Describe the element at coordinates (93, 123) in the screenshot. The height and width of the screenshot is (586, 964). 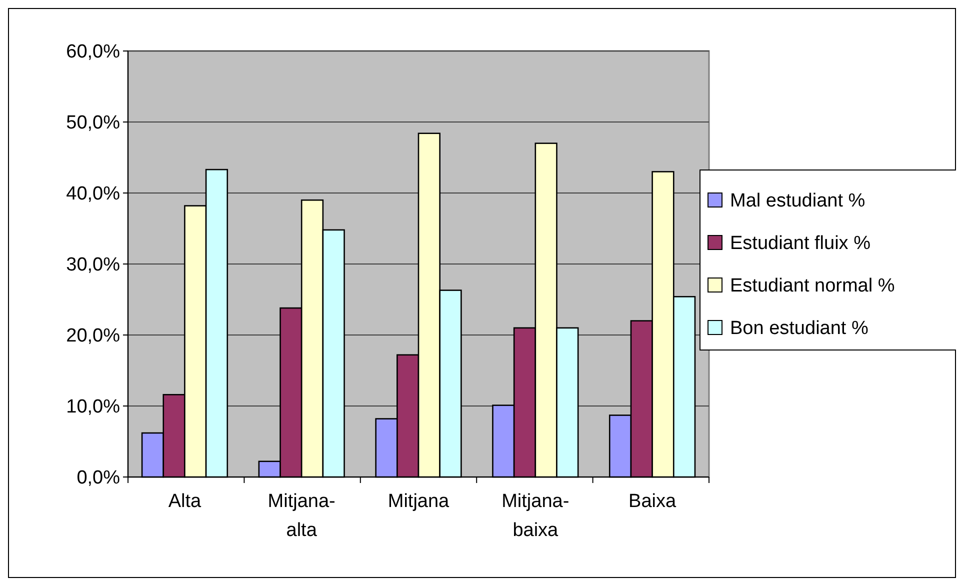
I see `y-tick-label: 50,0%` at that location.